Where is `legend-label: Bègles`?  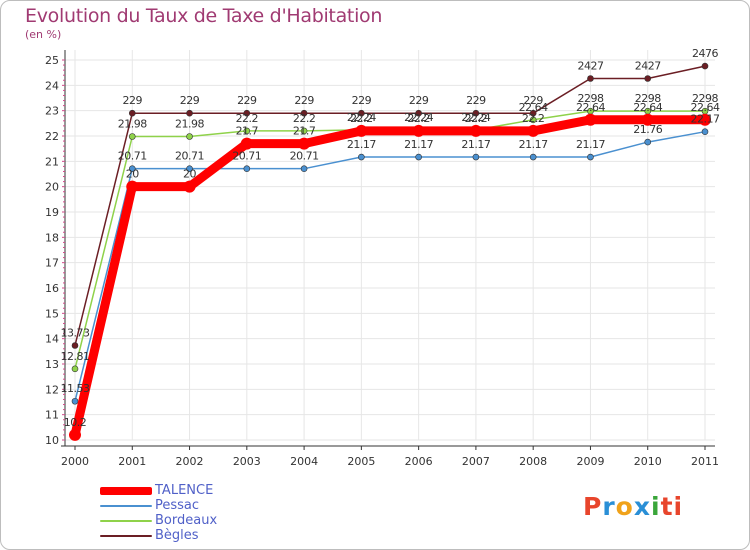 legend-label: Bègles is located at coordinates (177, 535).